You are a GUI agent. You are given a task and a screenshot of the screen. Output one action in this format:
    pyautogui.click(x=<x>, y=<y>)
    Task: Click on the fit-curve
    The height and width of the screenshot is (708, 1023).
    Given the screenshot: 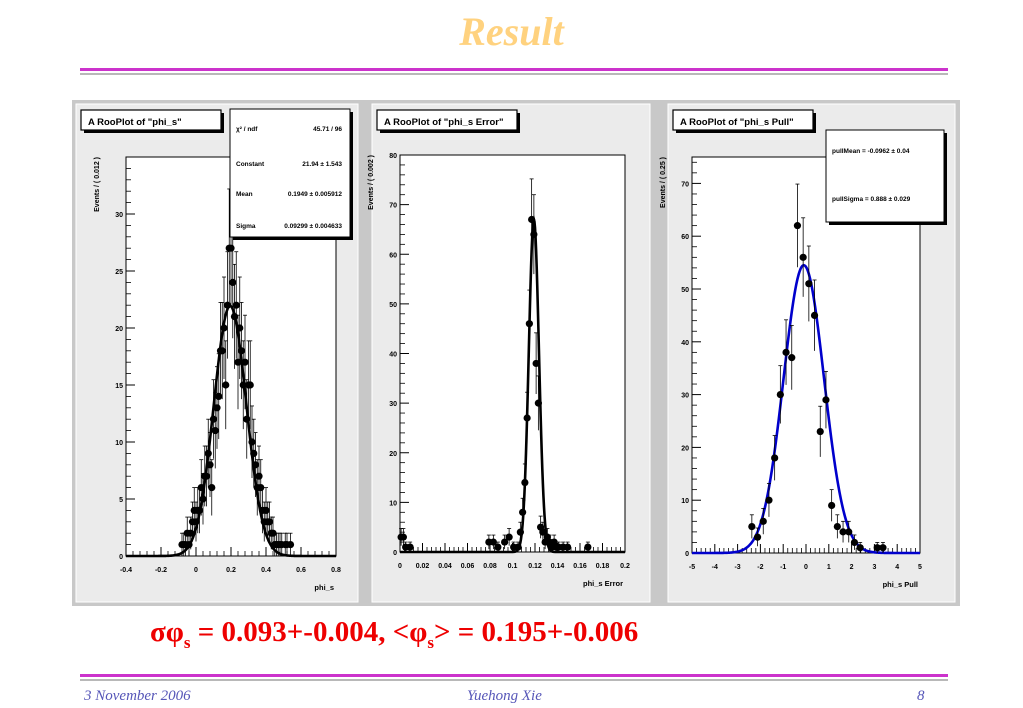 What is the action you would take?
    pyautogui.click(x=806, y=409)
    